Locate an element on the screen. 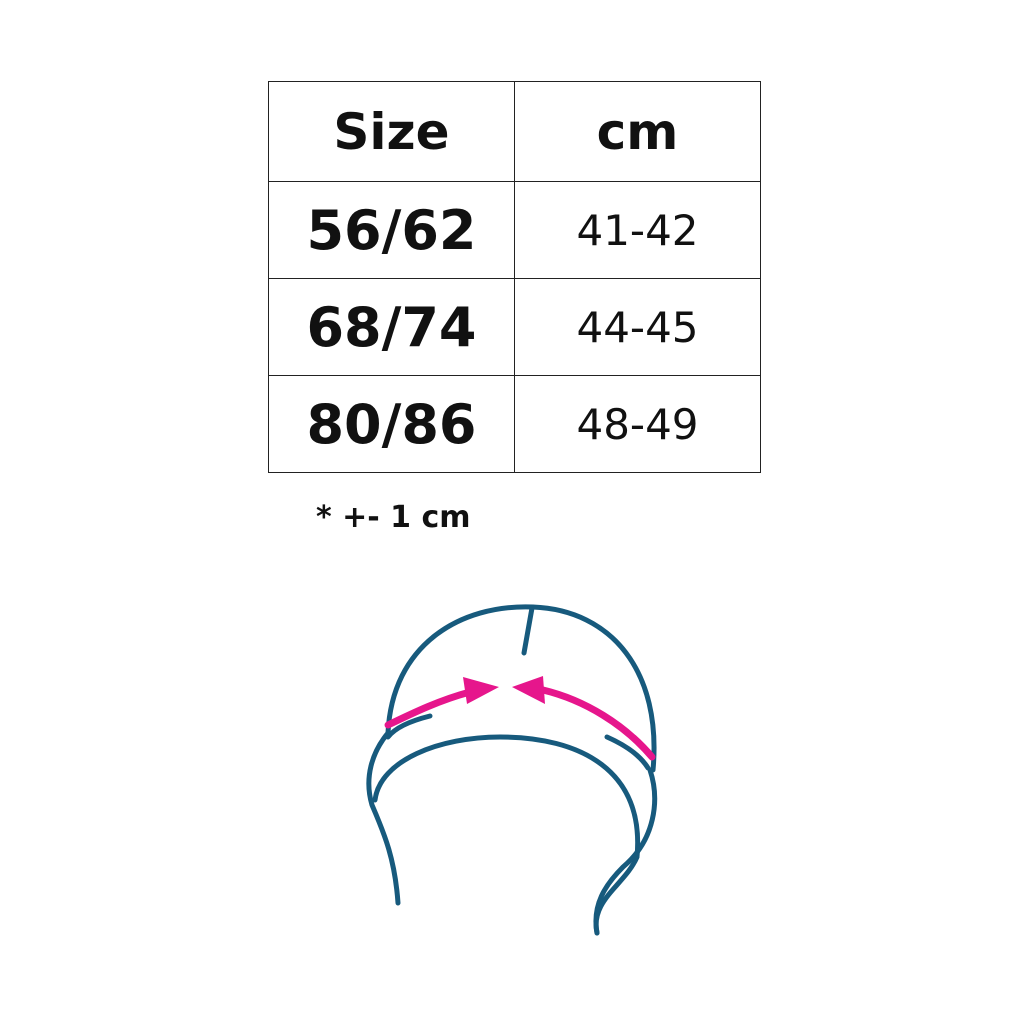  size-cell: 56/62 is located at coordinates (391, 230).